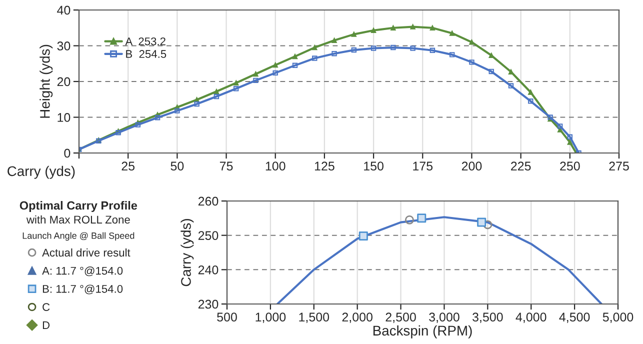 This screenshot has height=344, width=643. What do you see at coordinates (227, 317) in the screenshot?
I see `x-tick-label: 500` at bounding box center [227, 317].